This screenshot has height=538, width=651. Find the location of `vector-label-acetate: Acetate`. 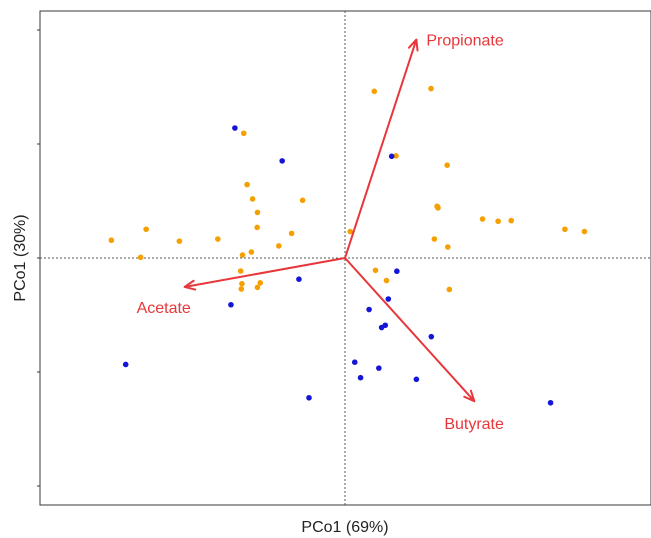

vector-label-acetate: Acetate is located at coordinates (164, 308).